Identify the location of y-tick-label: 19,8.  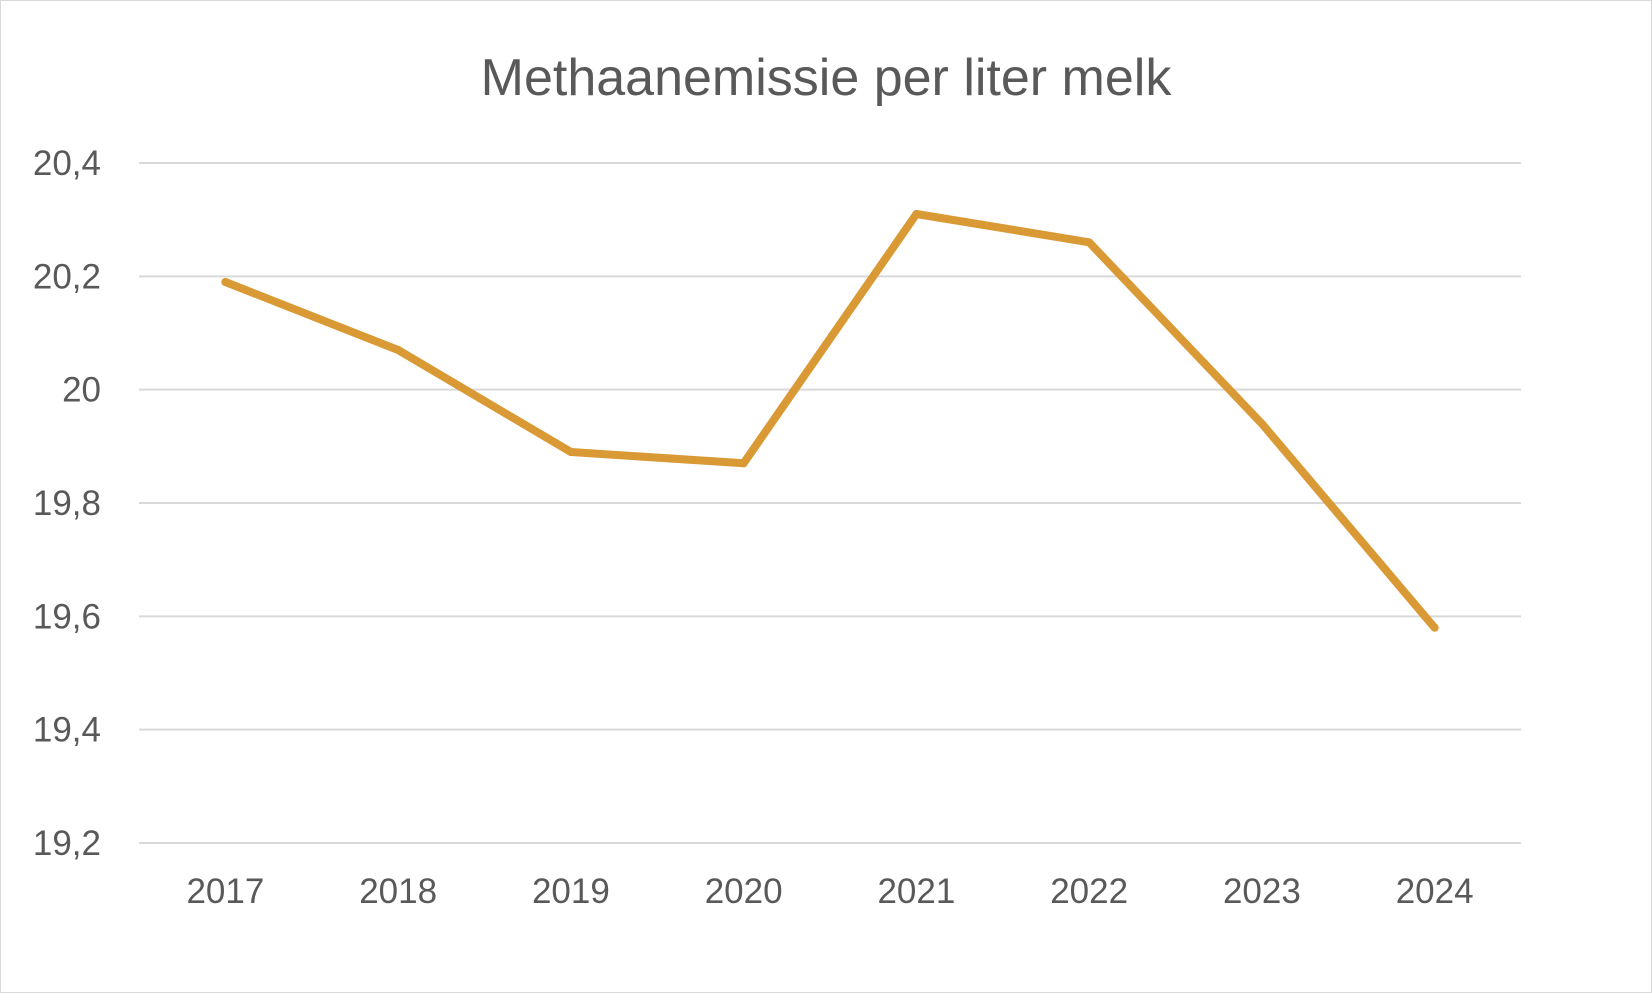
(67, 503).